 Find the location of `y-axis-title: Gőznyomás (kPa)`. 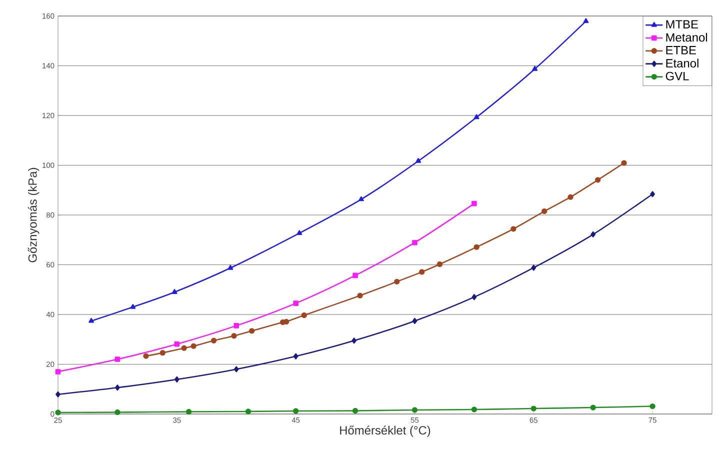

y-axis-title: Gőznyomás (kPa) is located at coordinates (34, 215).